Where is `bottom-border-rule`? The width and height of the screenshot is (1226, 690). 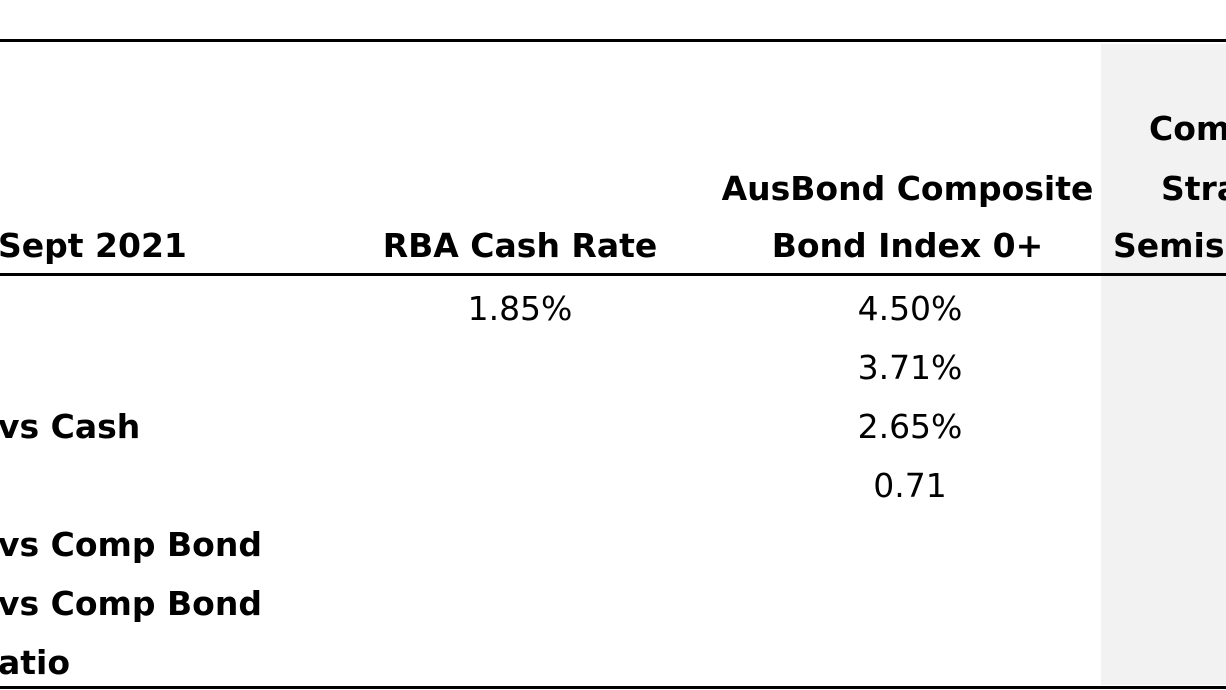
bottom-border-rule is located at coordinates (613, 687).